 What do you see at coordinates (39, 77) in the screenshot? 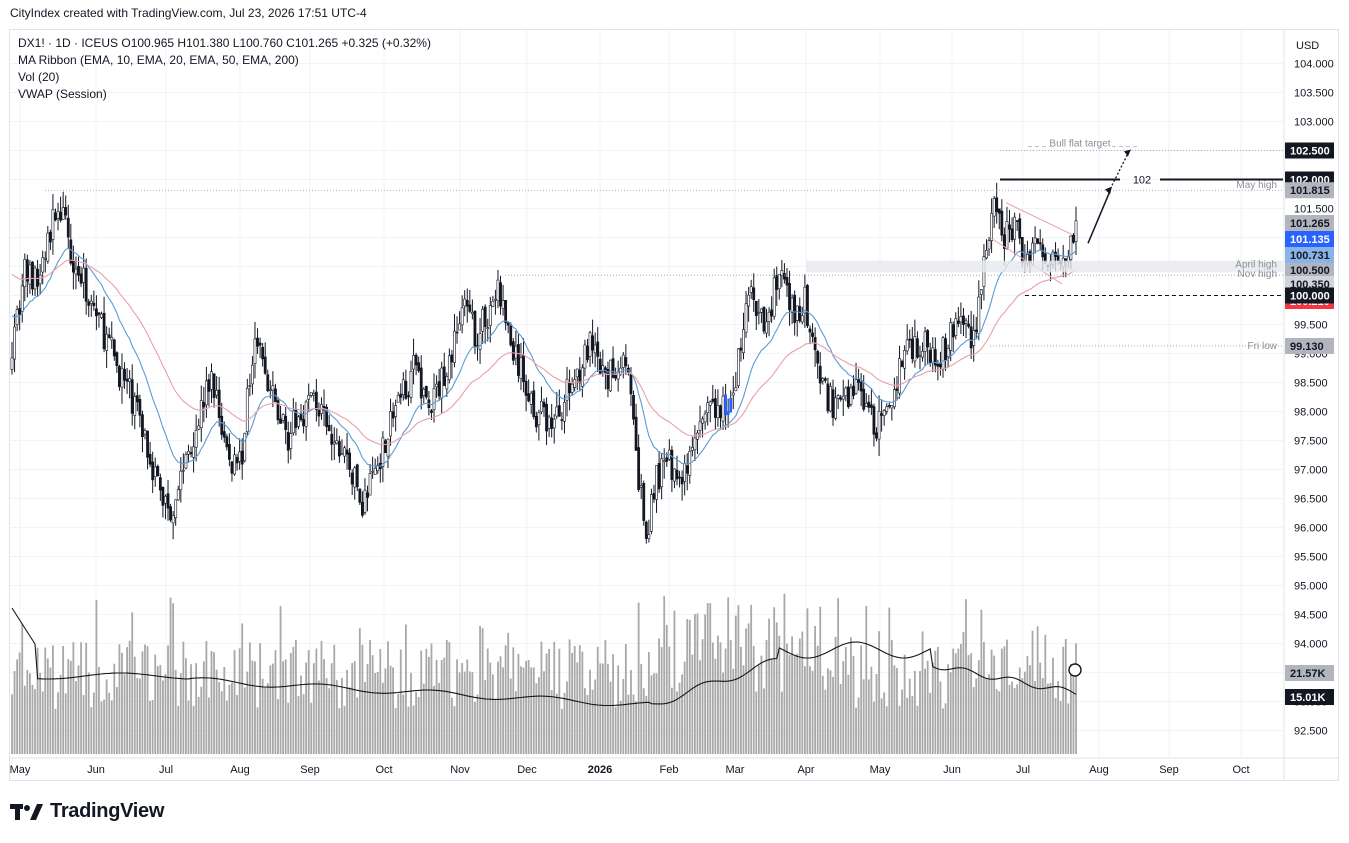
I see `legend-volume: Vol (20)` at bounding box center [39, 77].